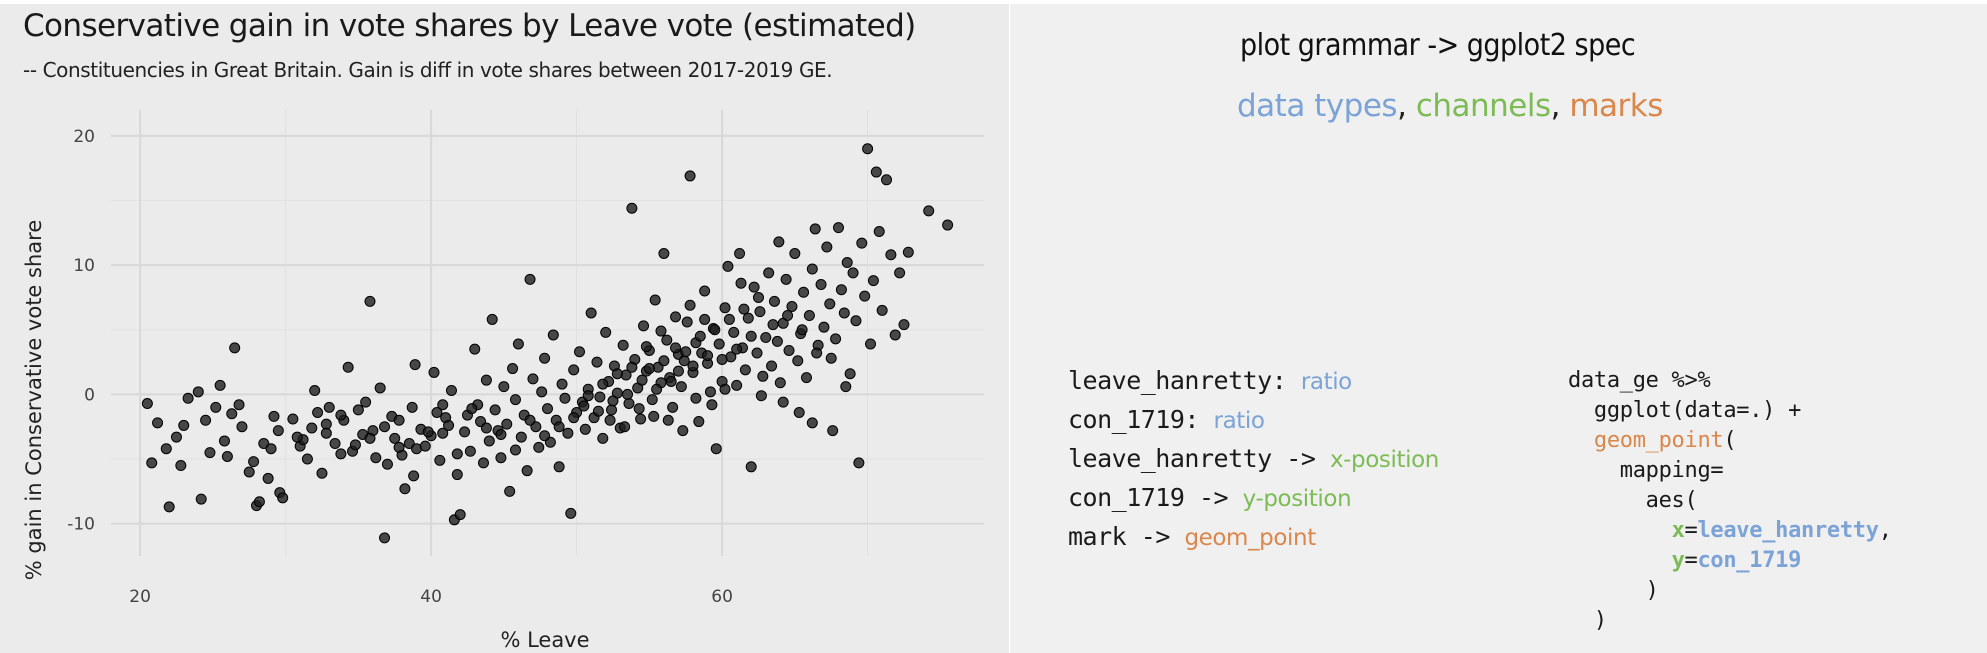 The height and width of the screenshot is (653, 1987). What do you see at coordinates (1691, 560) in the screenshot?
I see `code-eq: =` at bounding box center [1691, 560].